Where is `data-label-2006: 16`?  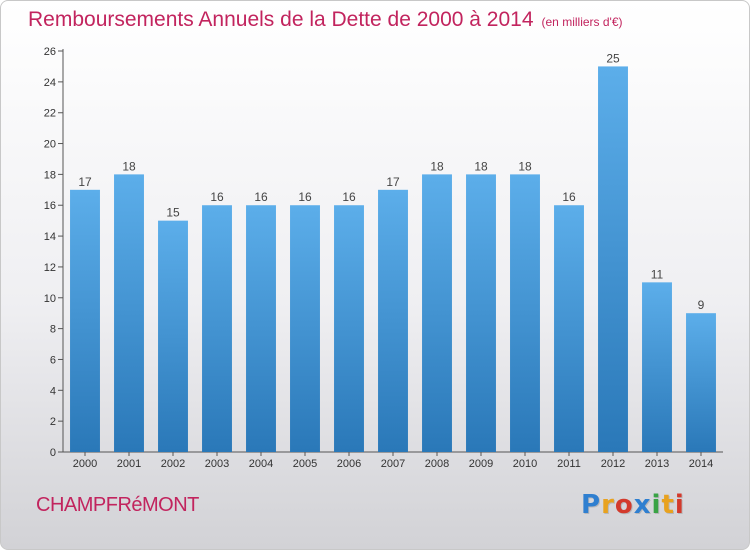
data-label-2006: 16 is located at coordinates (349, 197).